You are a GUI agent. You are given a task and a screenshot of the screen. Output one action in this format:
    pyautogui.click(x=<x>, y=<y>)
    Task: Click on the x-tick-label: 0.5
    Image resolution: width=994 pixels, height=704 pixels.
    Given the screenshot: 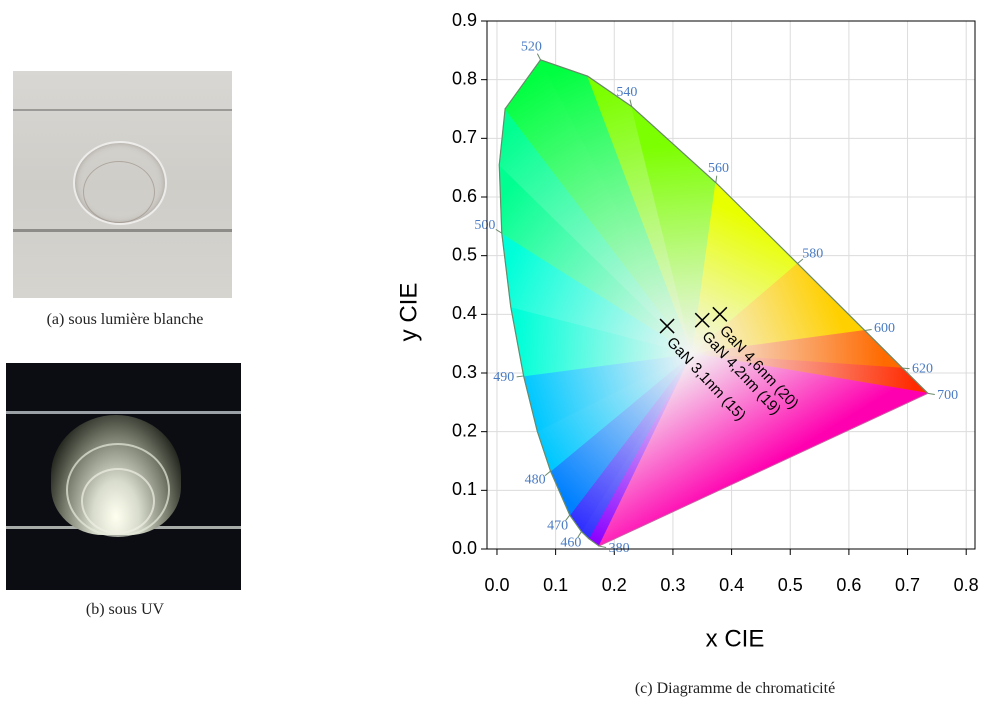 What is the action you would take?
    pyautogui.click(x=790, y=585)
    